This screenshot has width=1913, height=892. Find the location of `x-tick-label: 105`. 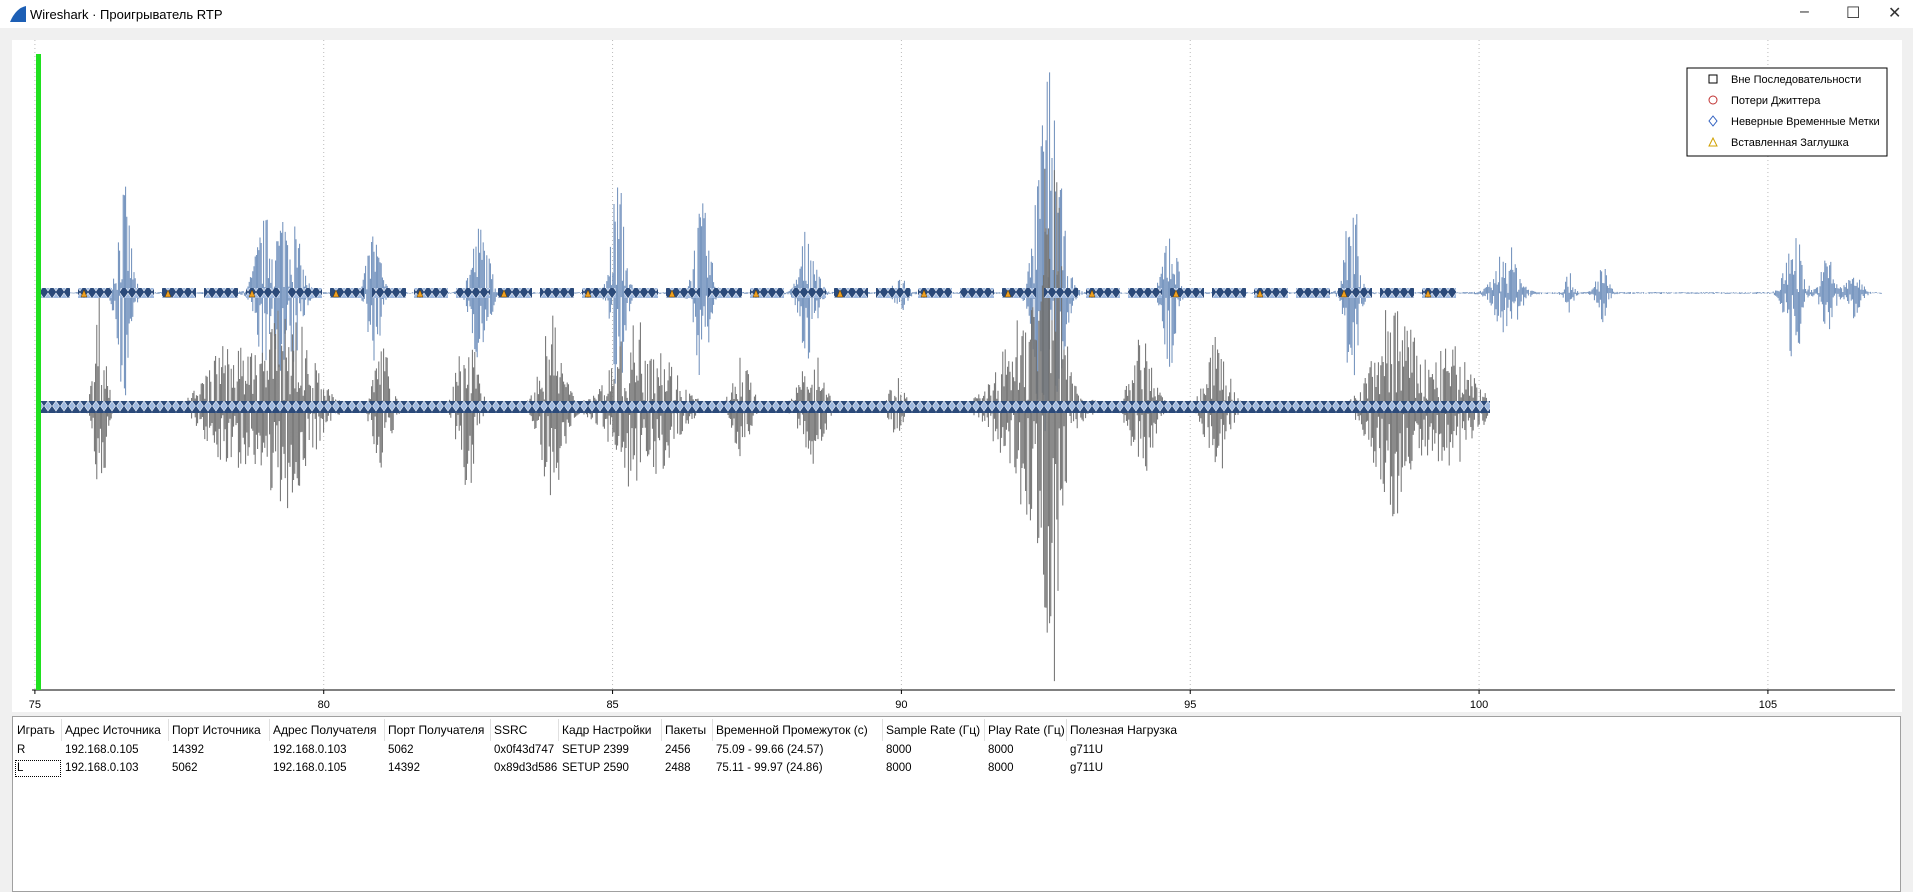

x-tick-label: 105 is located at coordinates (1768, 705).